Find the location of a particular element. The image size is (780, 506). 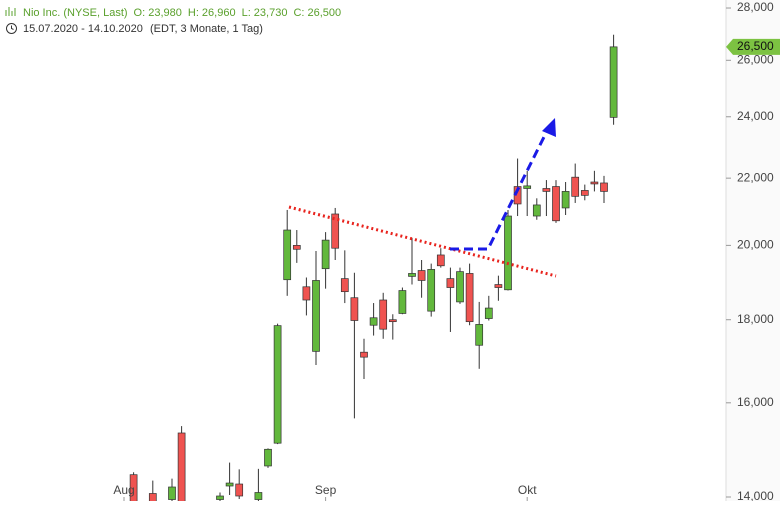

projection-arrow is located at coordinates (499, 191).